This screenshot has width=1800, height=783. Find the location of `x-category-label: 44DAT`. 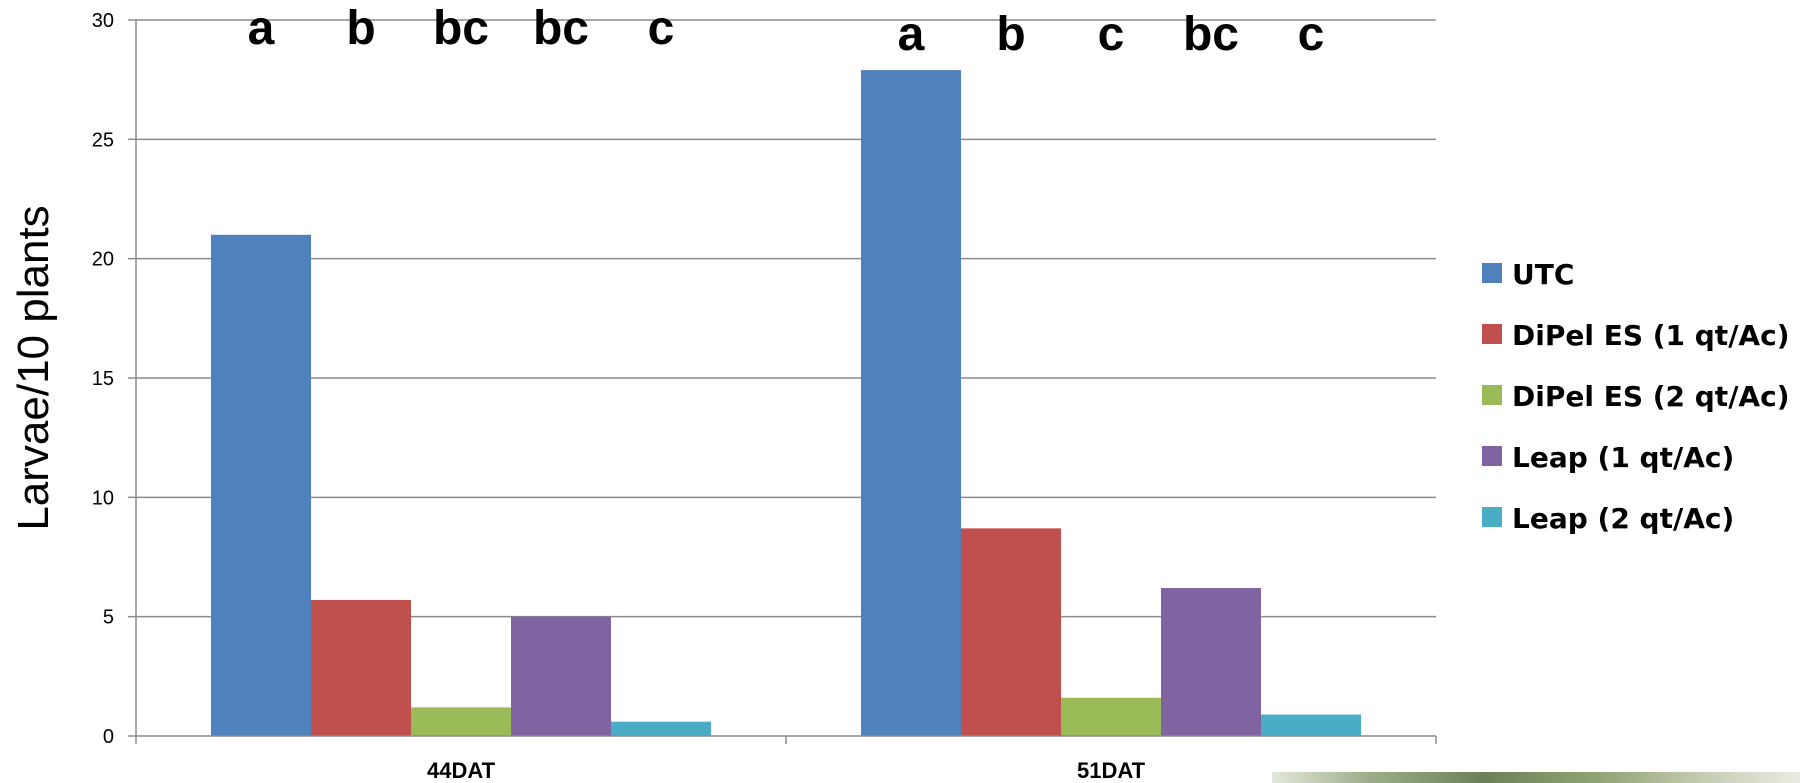

x-category-label: 44DAT is located at coordinates (461, 770).